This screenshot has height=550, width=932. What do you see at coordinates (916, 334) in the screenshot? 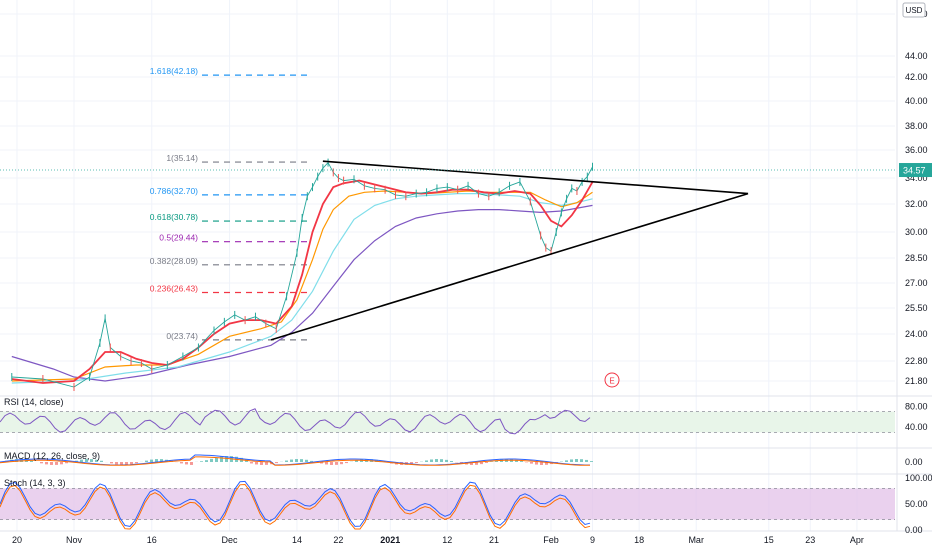
I see `price-tick-label: 24.00` at bounding box center [916, 334].